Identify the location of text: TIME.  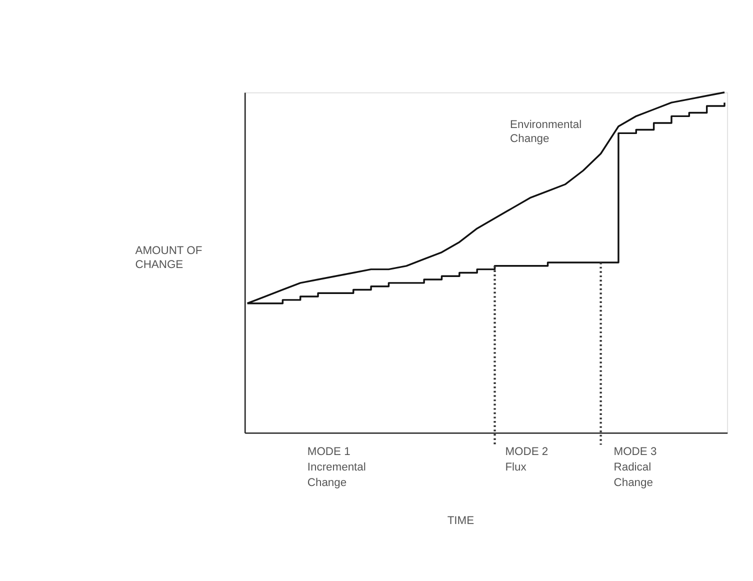
(460, 520).